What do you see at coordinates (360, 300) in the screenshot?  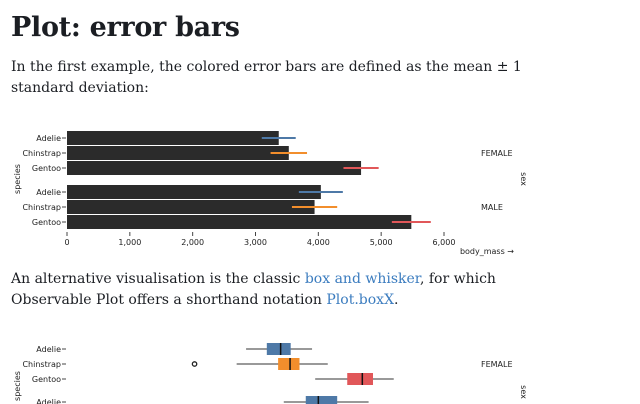 I see `plot-boxx-link: Plot.boxX` at bounding box center [360, 300].